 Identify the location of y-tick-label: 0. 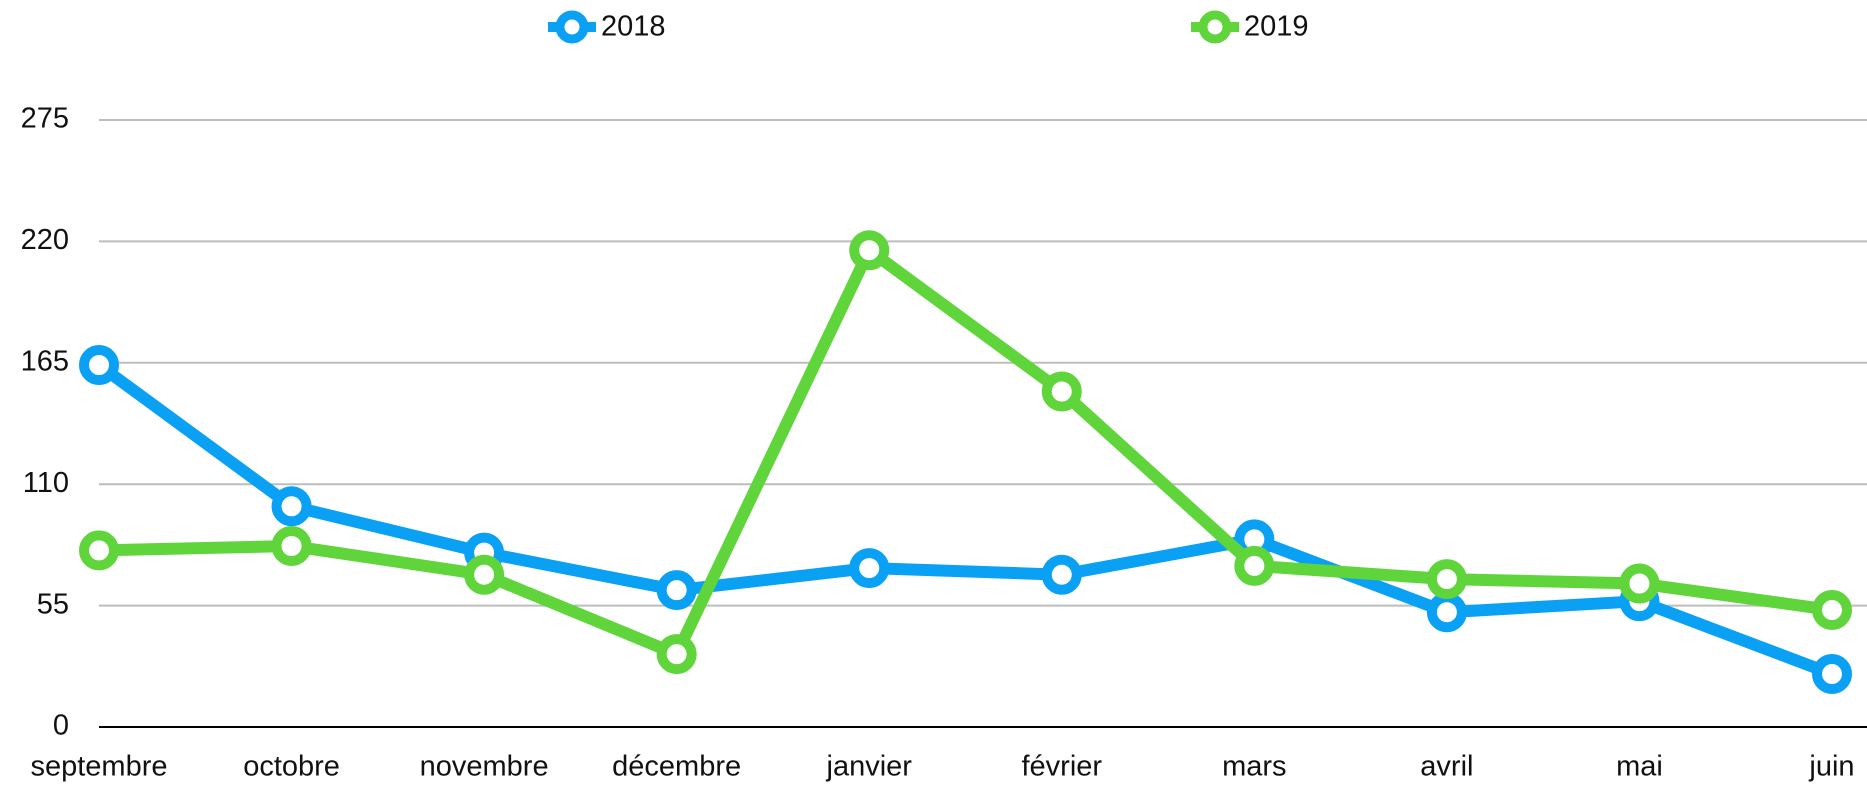
(61, 726).